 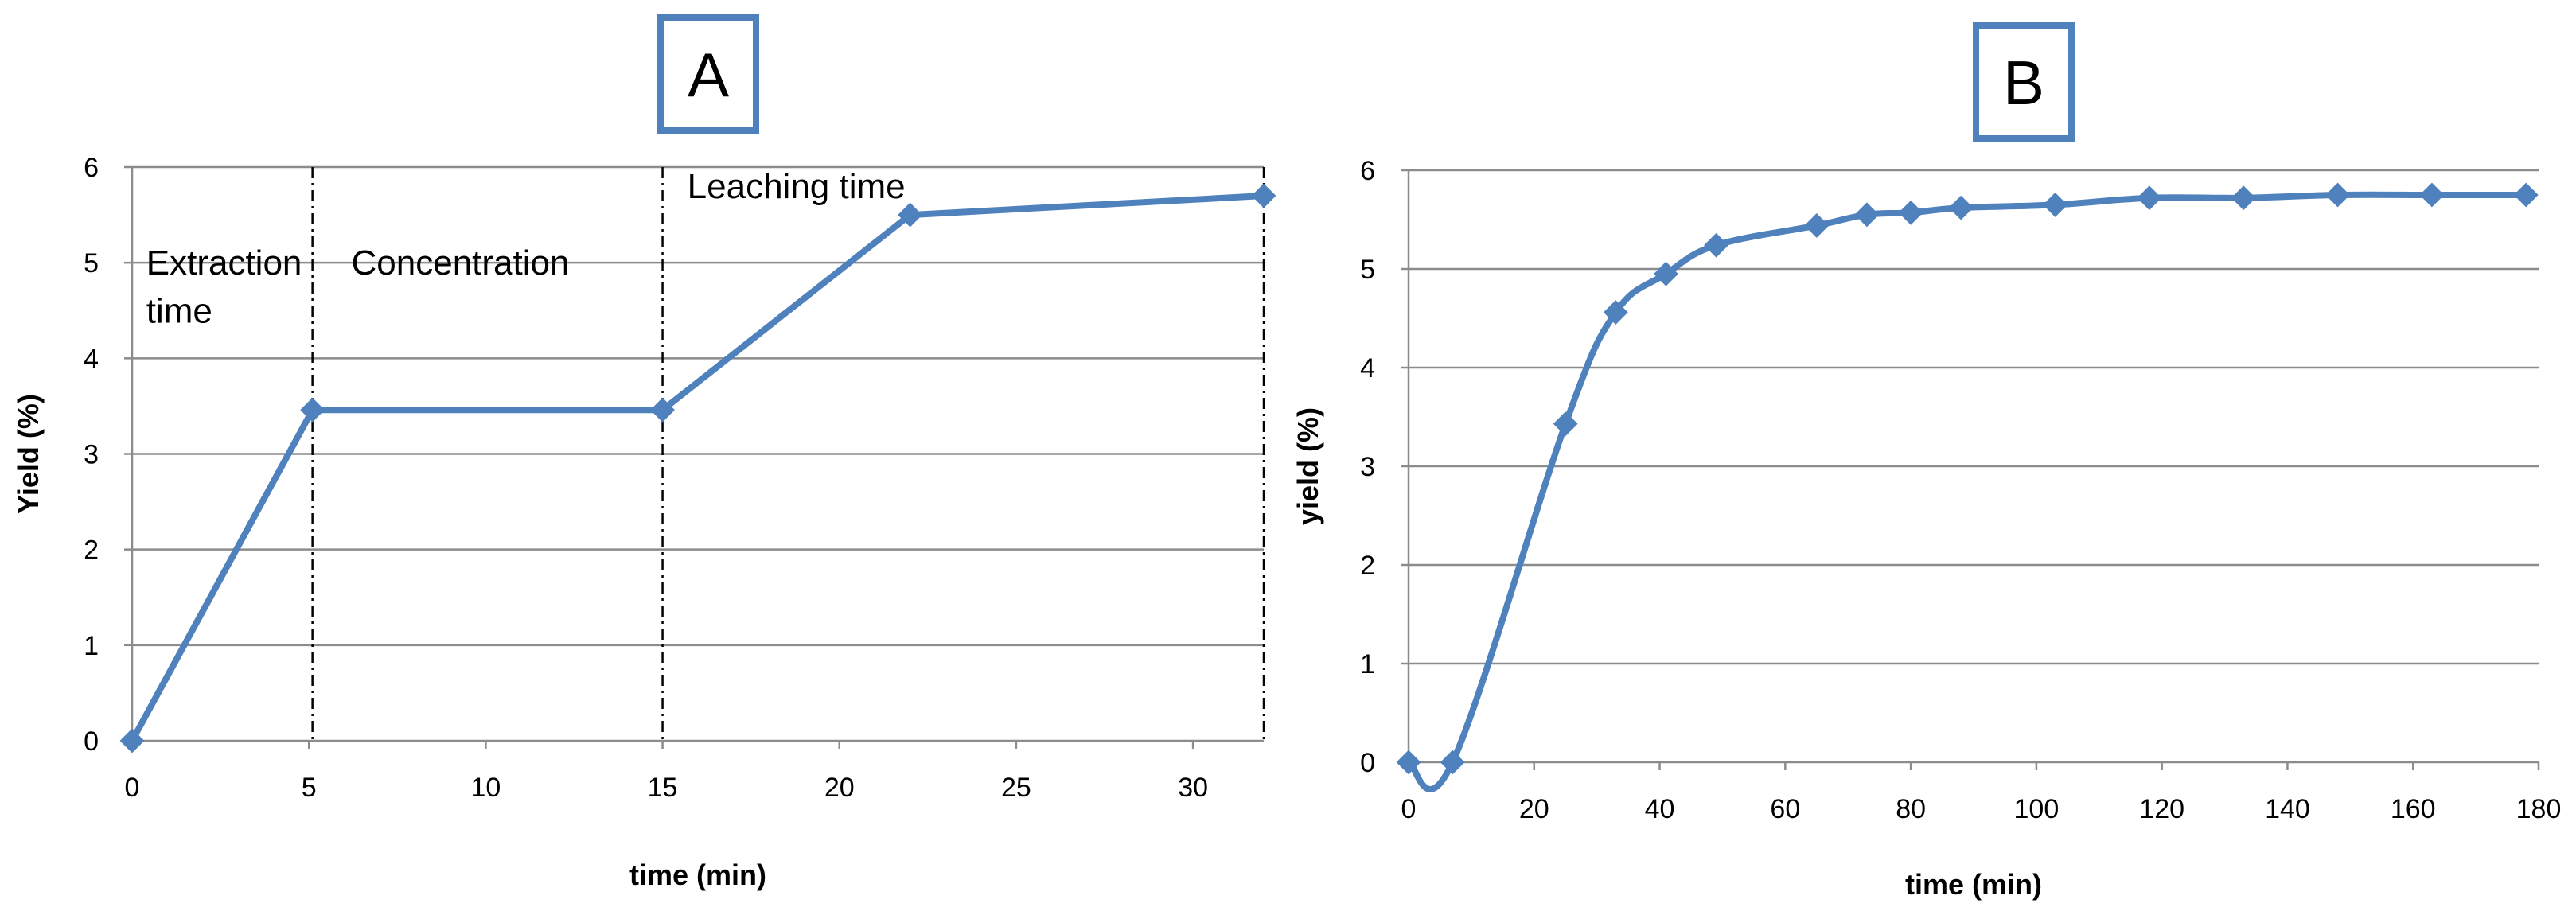 I want to click on y-axis-title: Yield (%), so click(x=29, y=454).